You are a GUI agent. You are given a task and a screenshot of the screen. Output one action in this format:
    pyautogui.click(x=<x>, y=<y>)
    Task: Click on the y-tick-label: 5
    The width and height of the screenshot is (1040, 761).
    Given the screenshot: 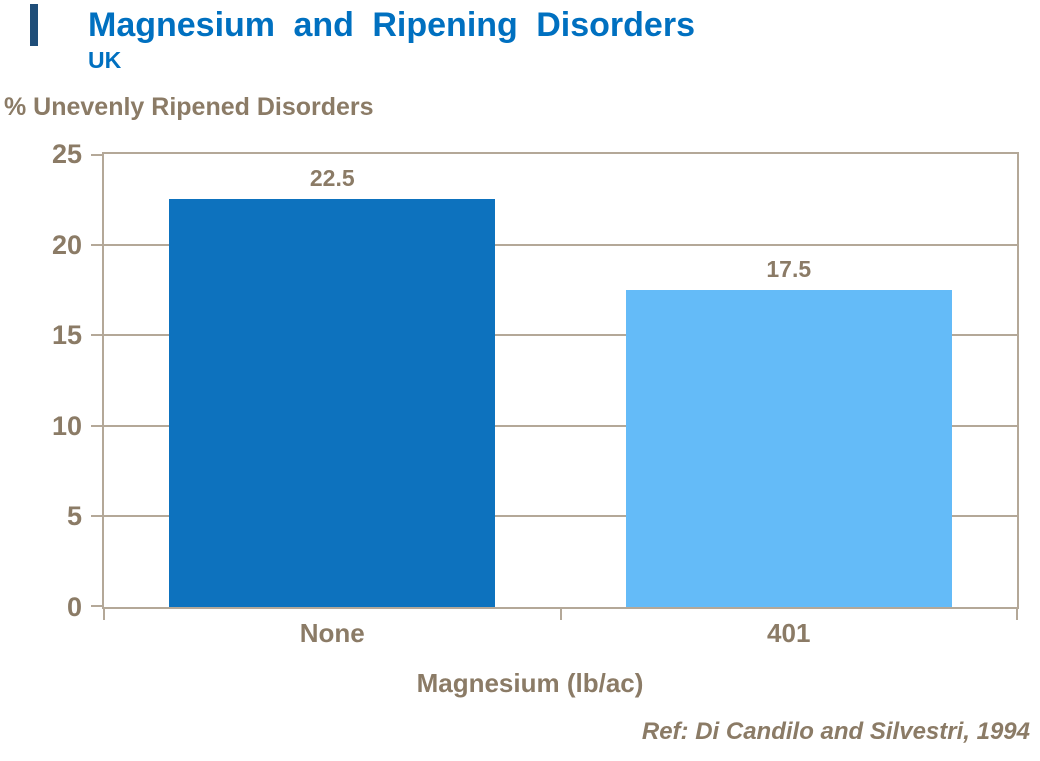 What is the action you would take?
    pyautogui.click(x=74, y=516)
    